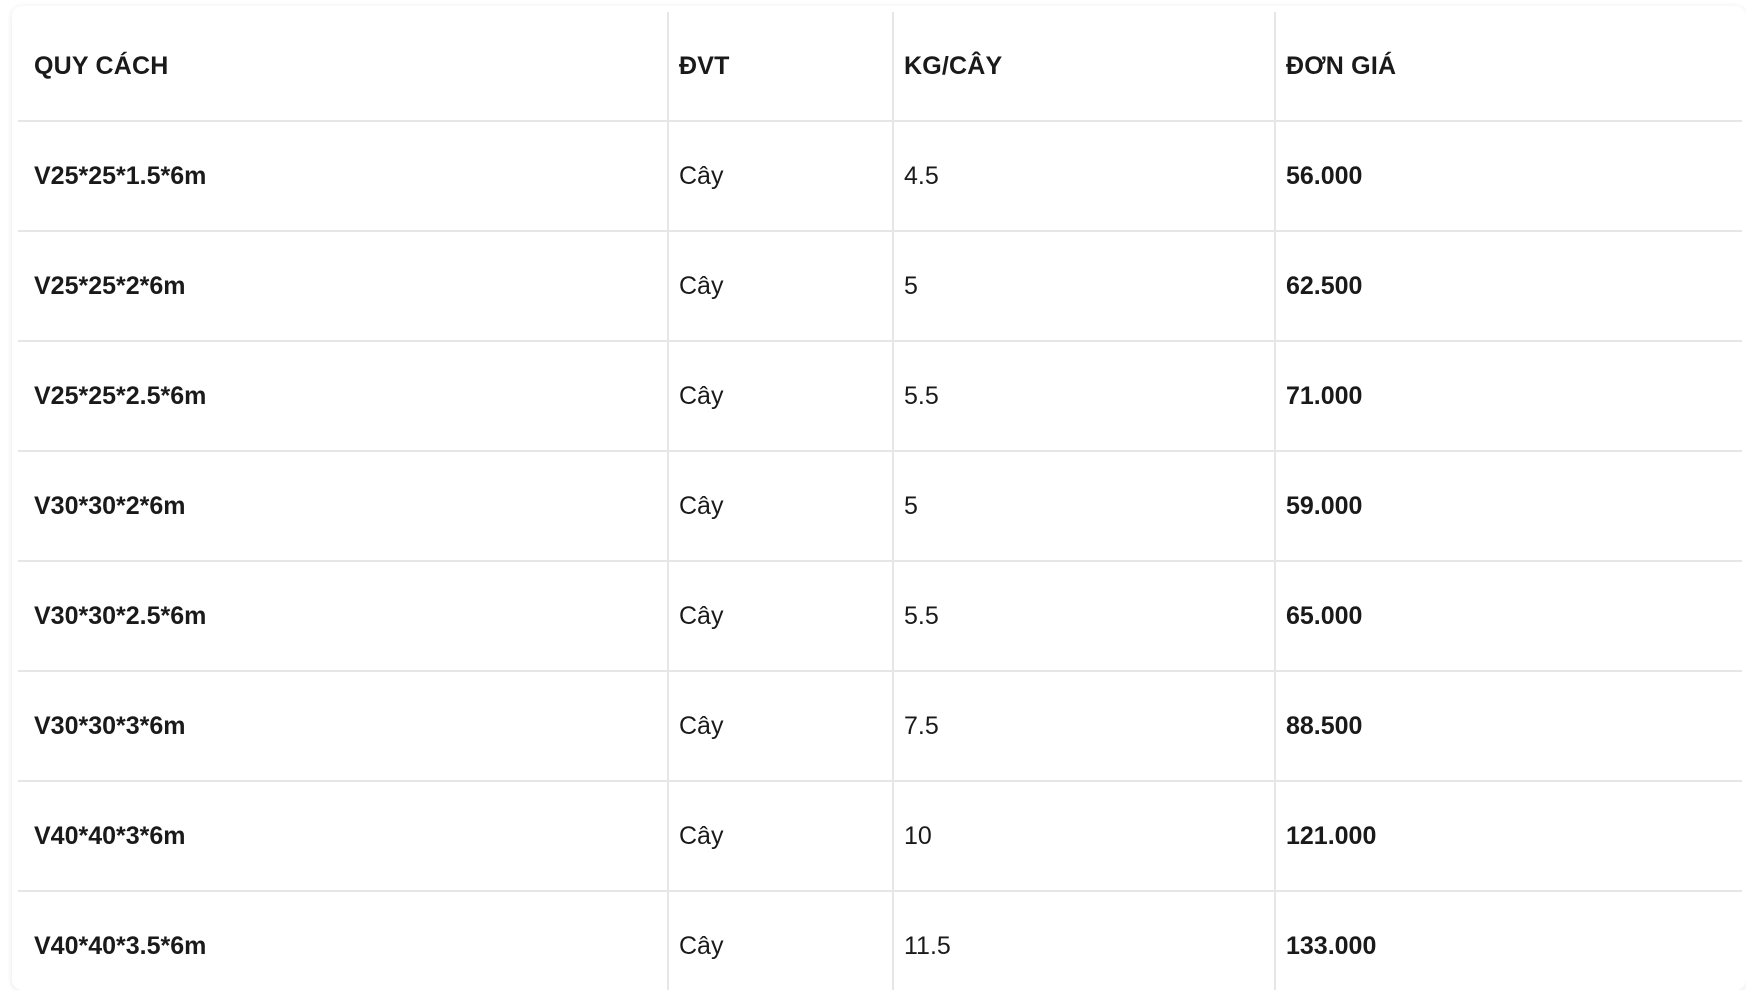 The height and width of the screenshot is (990, 1746). Describe the element at coordinates (343, 396) in the screenshot. I see `cell-spec: V25*25*2.5*6m` at that location.